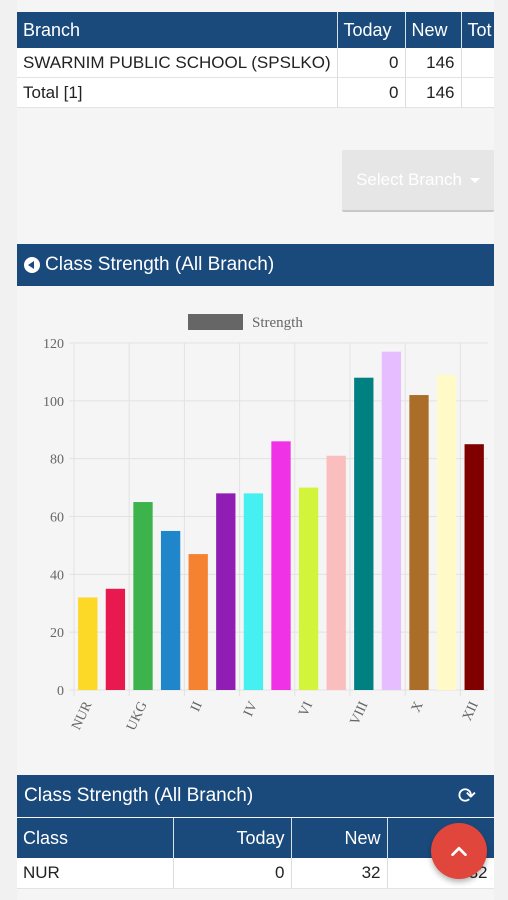 The width and height of the screenshot is (508, 900). I want to click on bar-nur, so click(88, 643).